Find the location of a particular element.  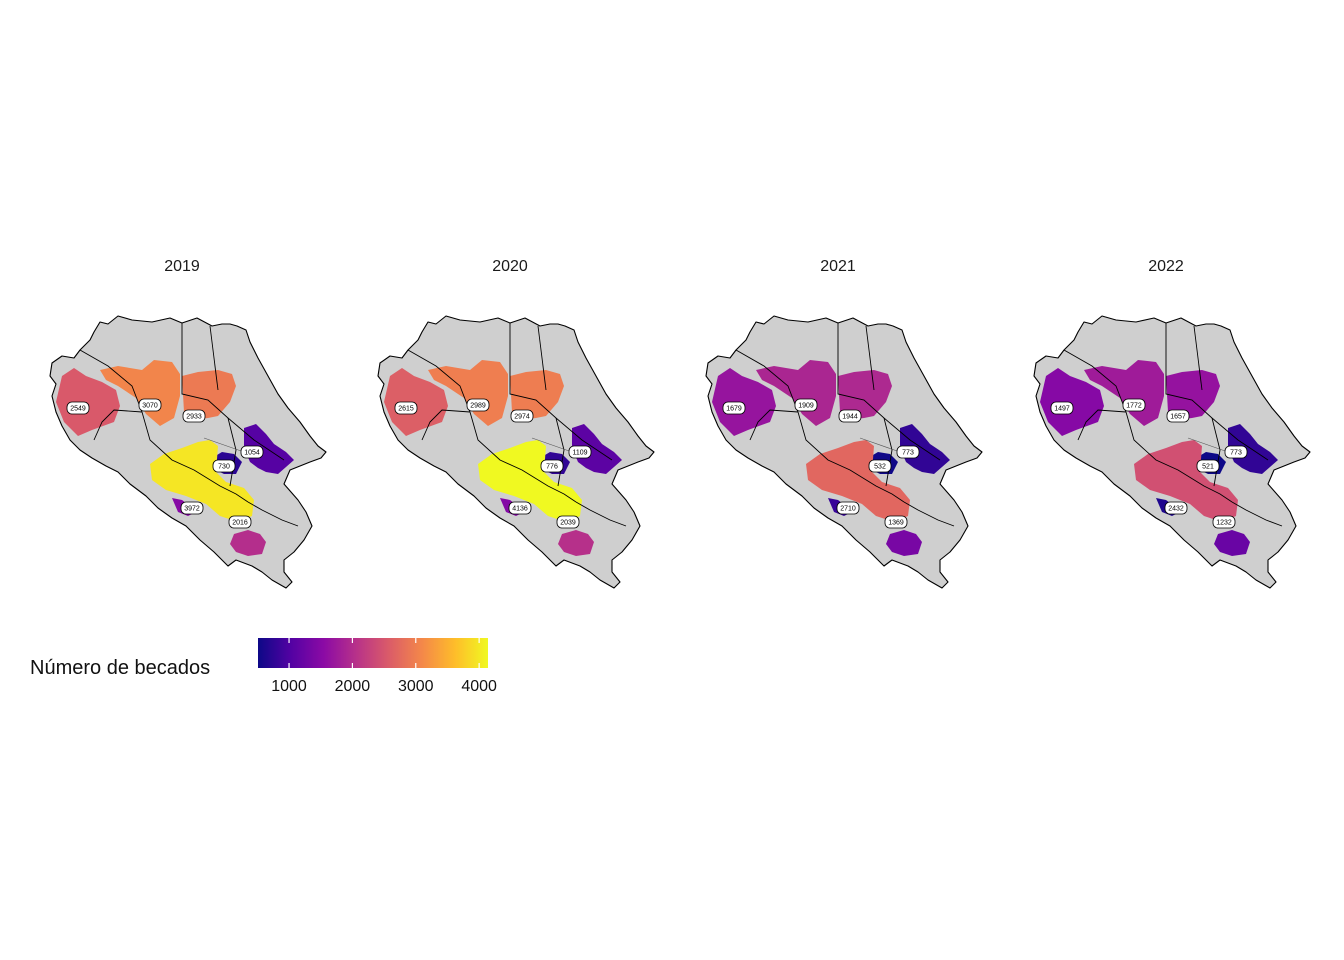

value-label-text: 1497 is located at coordinates (1062, 409).